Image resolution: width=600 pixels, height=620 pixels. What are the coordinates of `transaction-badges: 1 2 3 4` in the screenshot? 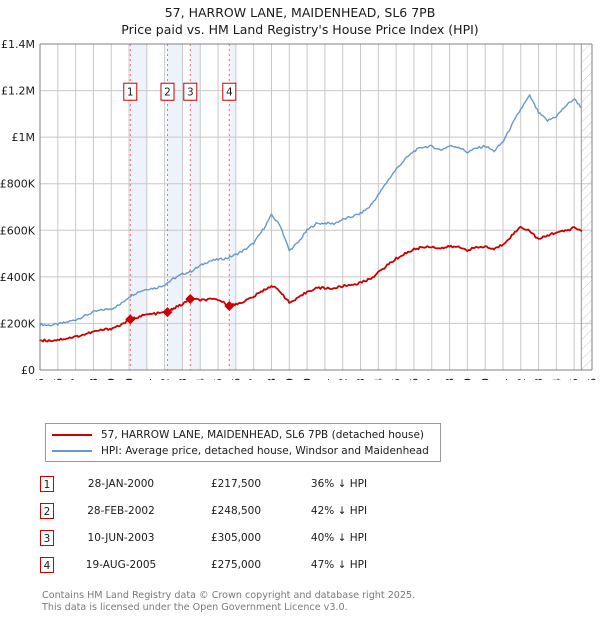 It's located at (180, 91).